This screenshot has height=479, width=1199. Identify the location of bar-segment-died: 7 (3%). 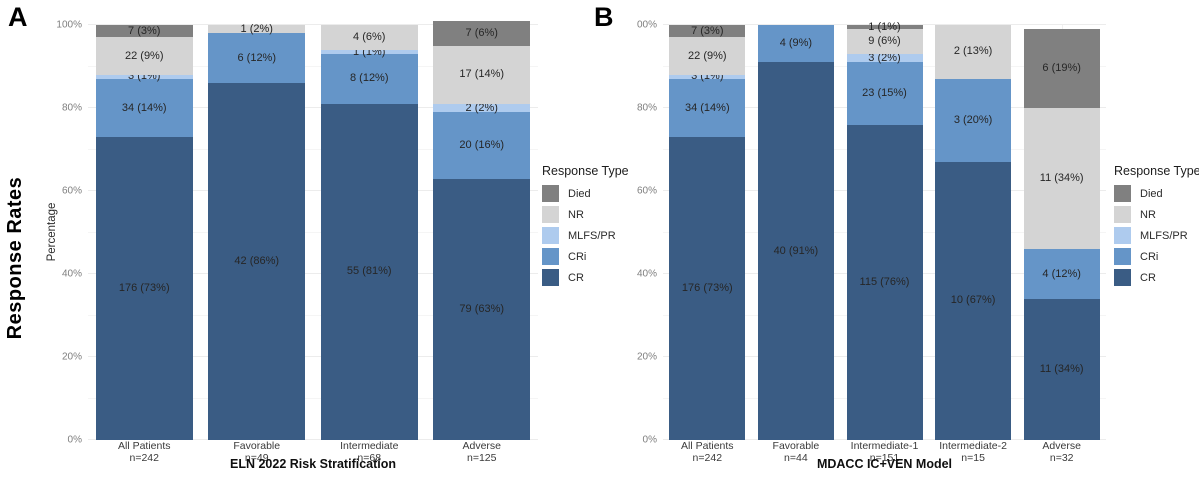
(144, 31).